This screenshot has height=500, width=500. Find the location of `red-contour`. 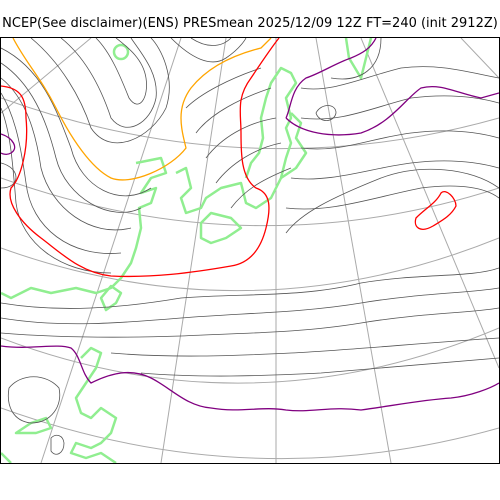

red-contour is located at coordinates (435, 210).